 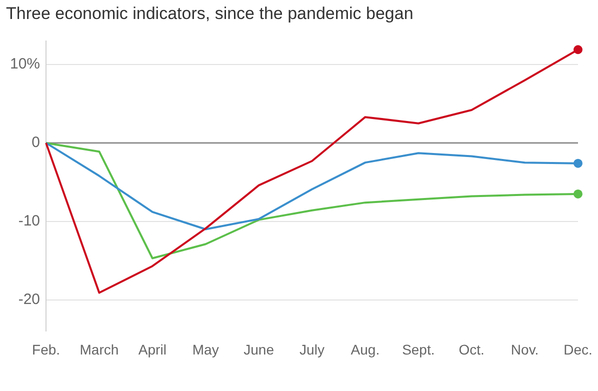 I want to click on y-tick-label: -10, so click(x=29, y=221).